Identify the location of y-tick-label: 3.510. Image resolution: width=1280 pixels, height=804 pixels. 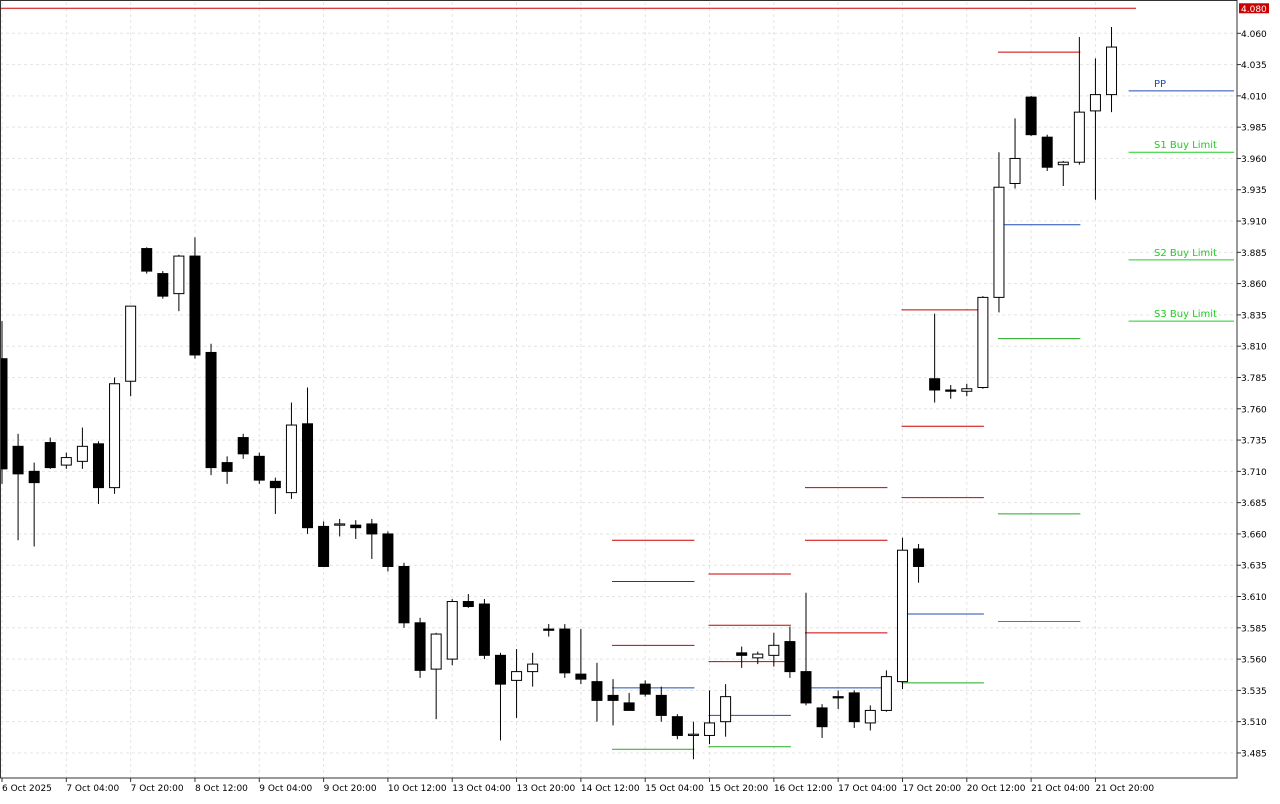
(1254, 723).